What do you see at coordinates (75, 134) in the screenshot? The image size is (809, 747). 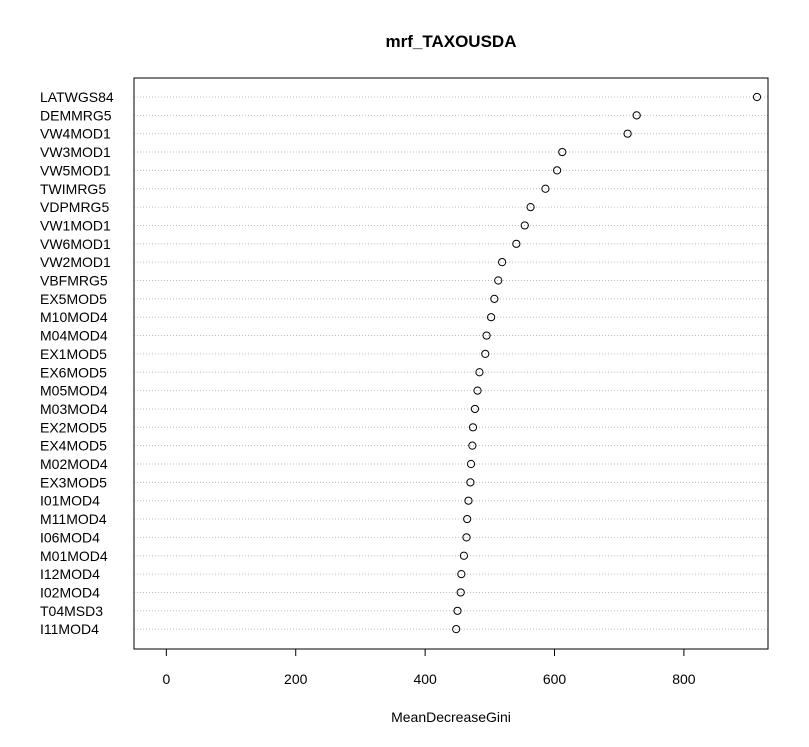 I see `category-label: VW4MOD1` at bounding box center [75, 134].